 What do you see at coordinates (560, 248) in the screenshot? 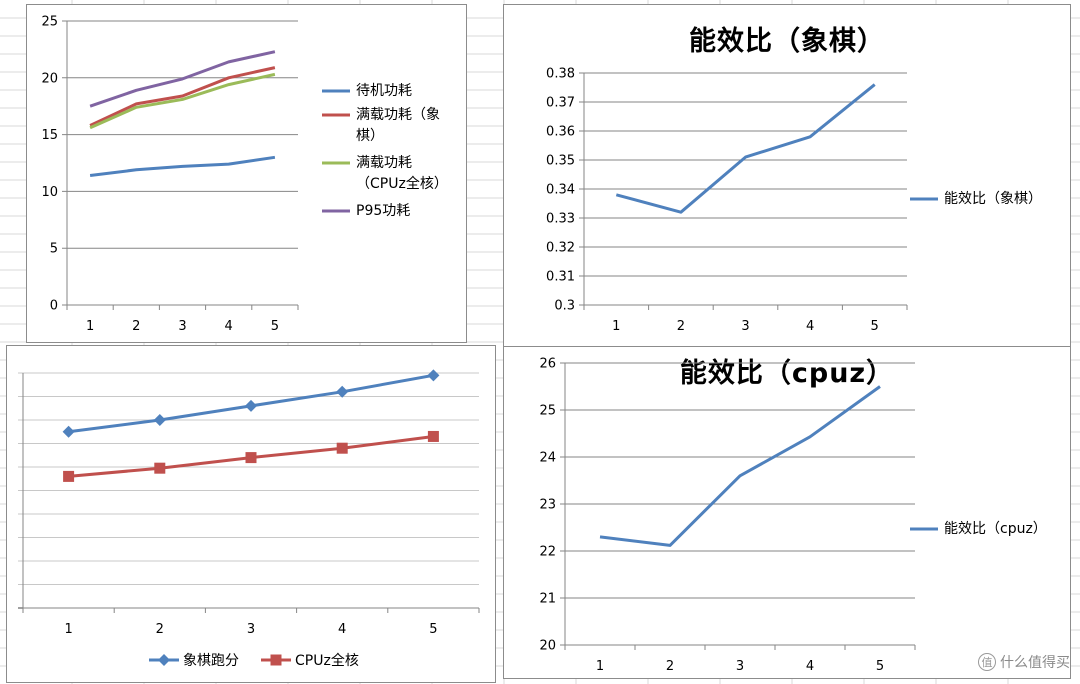
I see `y-tick-label: 0.32` at bounding box center [560, 248].